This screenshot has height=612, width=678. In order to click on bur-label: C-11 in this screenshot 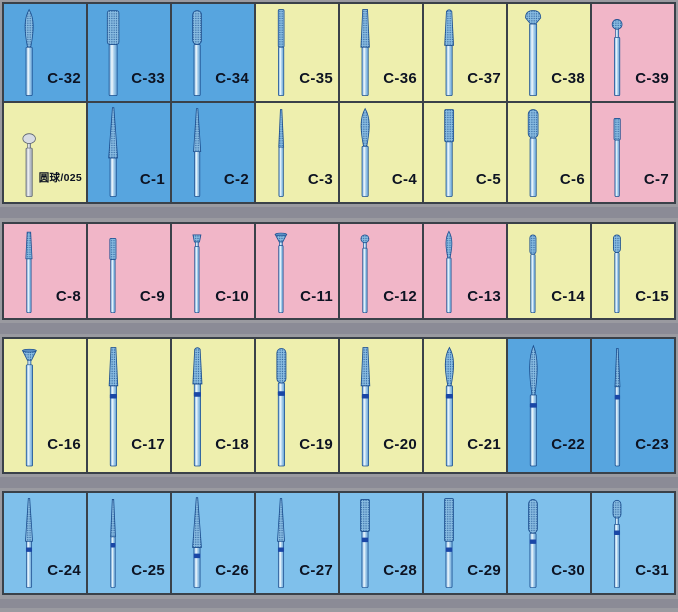, I will do `click(316, 296)`.